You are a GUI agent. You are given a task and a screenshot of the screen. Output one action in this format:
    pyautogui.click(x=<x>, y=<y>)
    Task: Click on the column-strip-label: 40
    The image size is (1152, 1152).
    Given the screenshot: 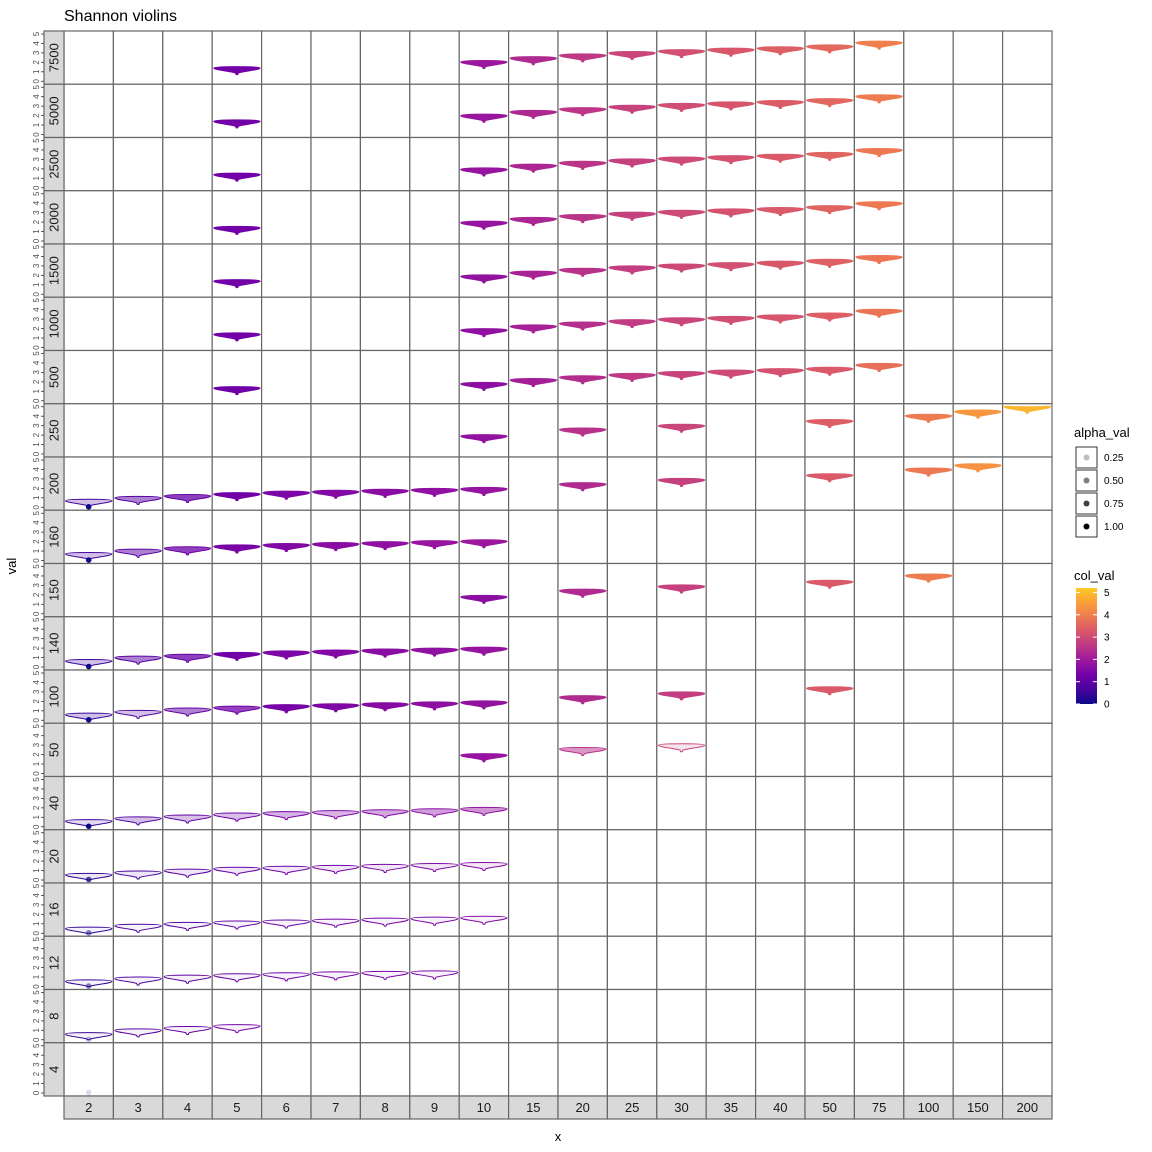 What is the action you would take?
    pyautogui.click(x=780, y=1107)
    